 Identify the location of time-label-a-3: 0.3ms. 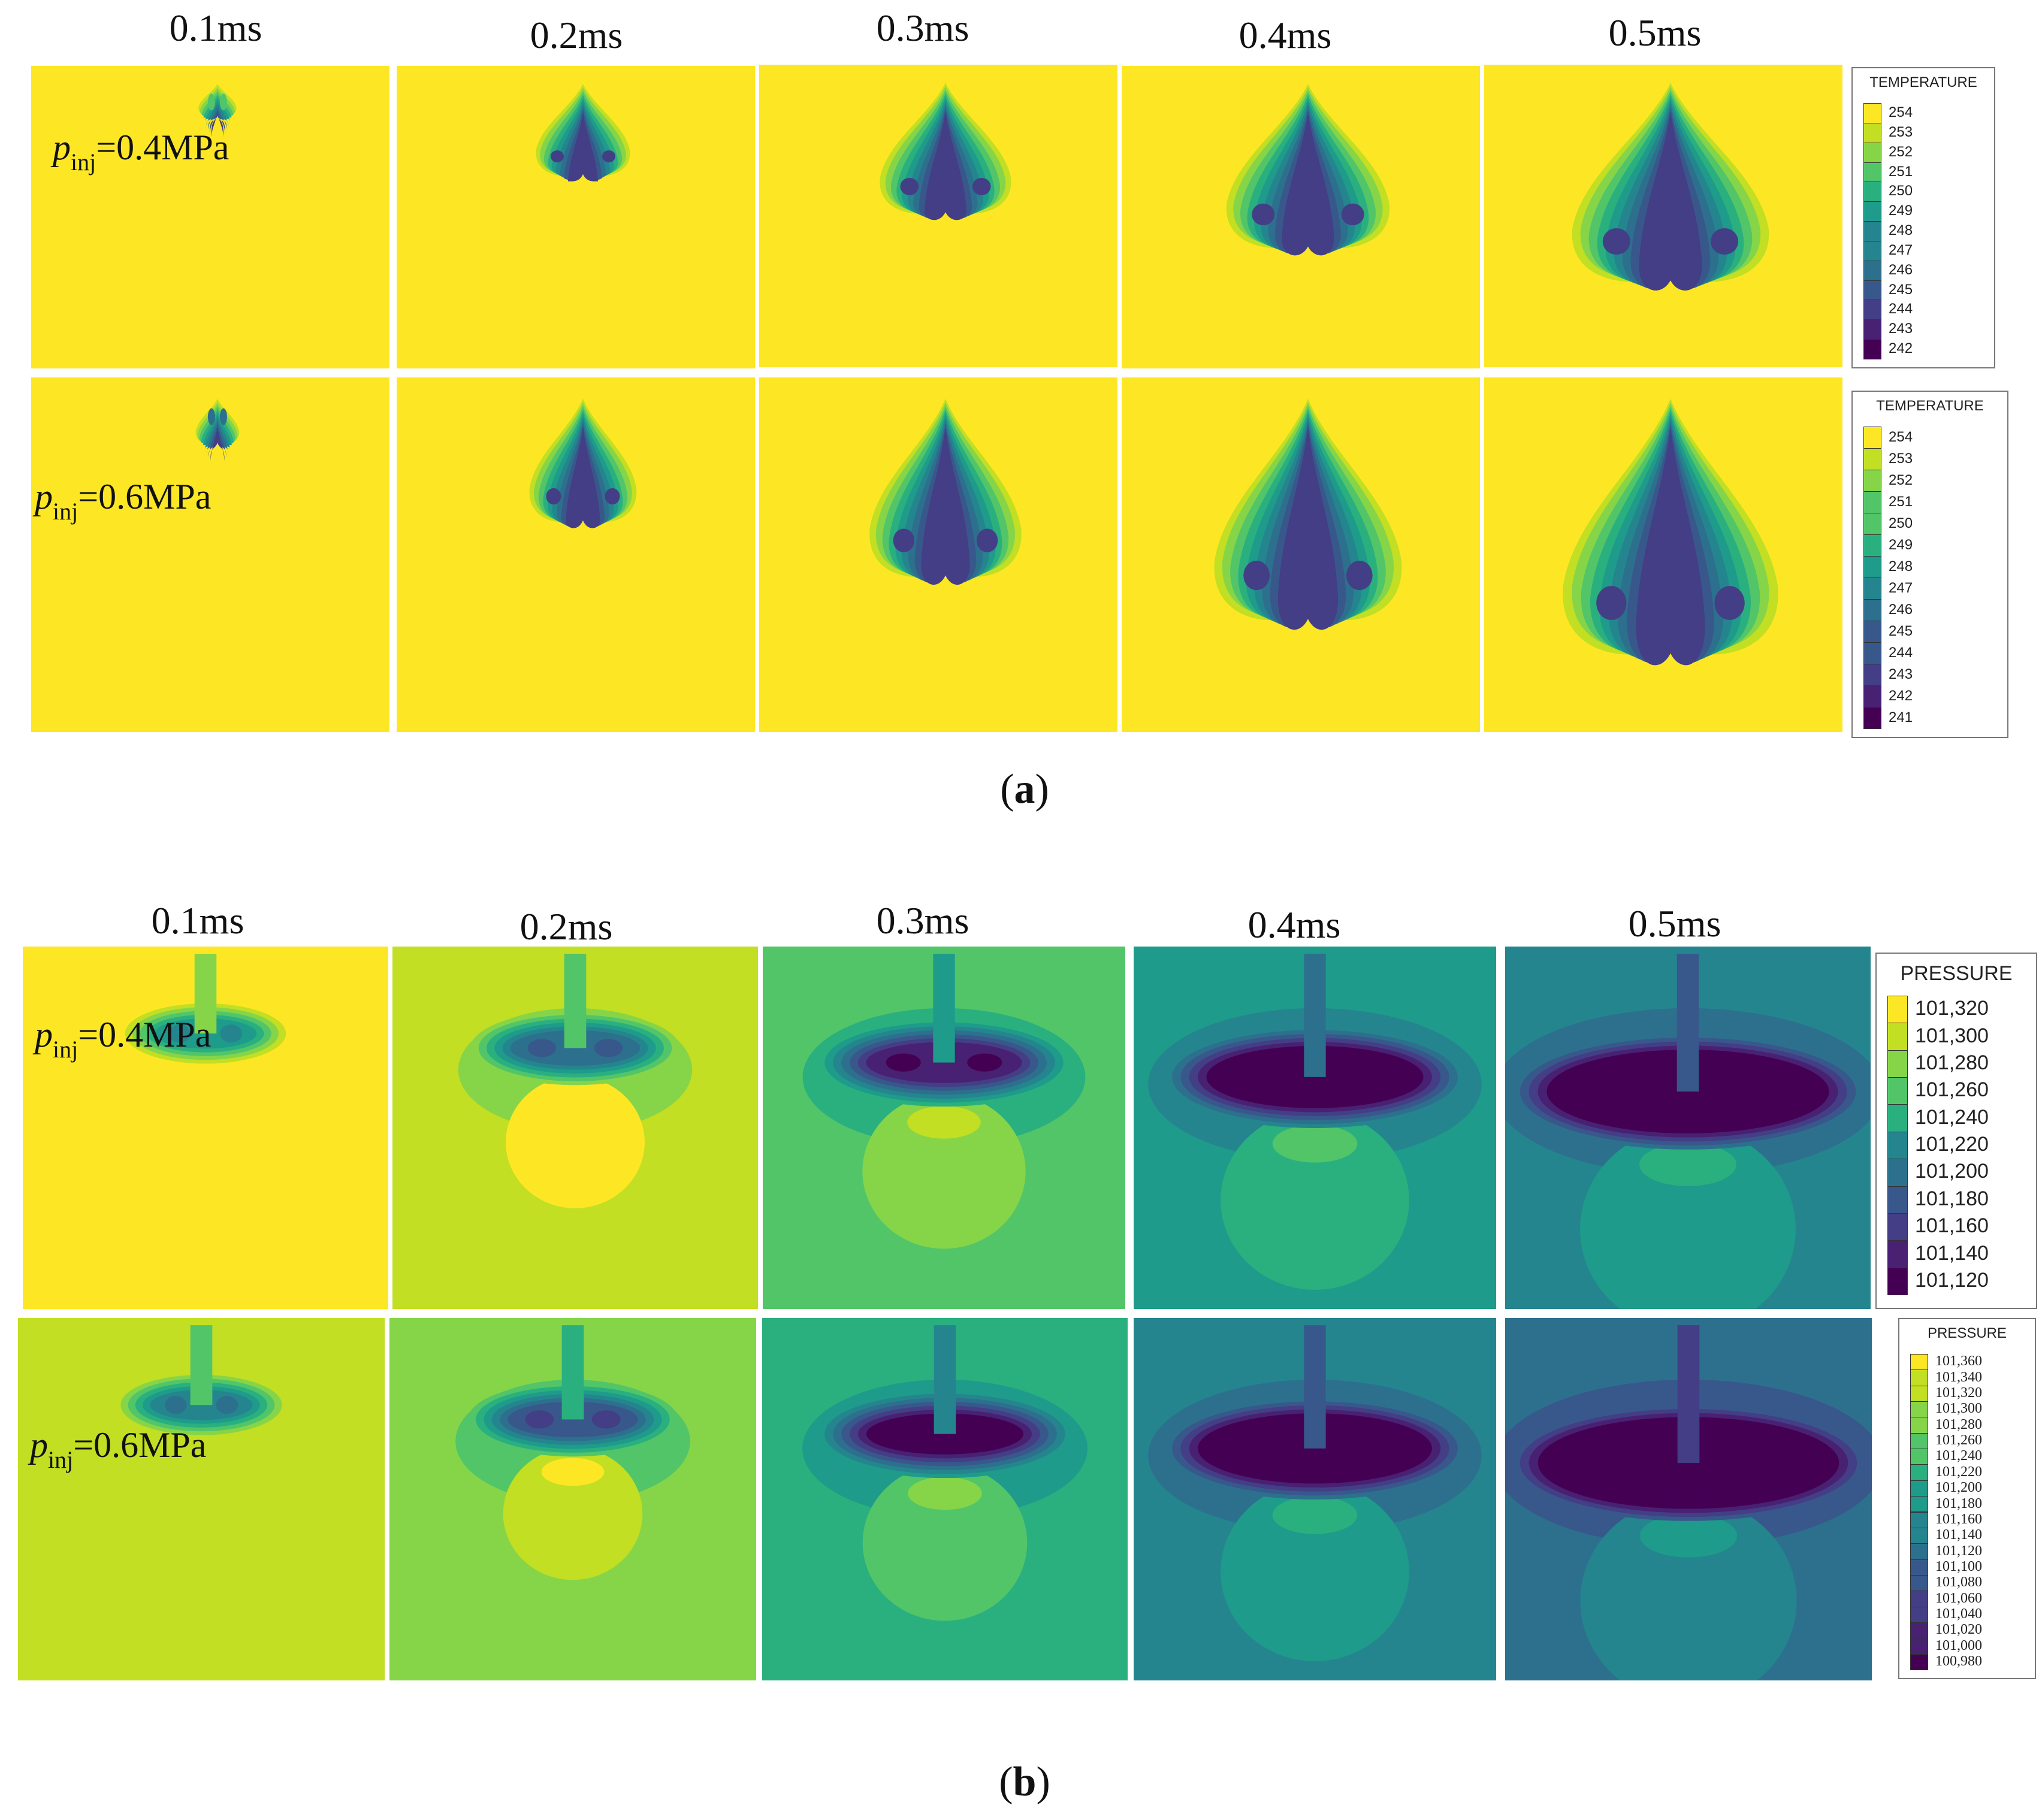
(922, 28).